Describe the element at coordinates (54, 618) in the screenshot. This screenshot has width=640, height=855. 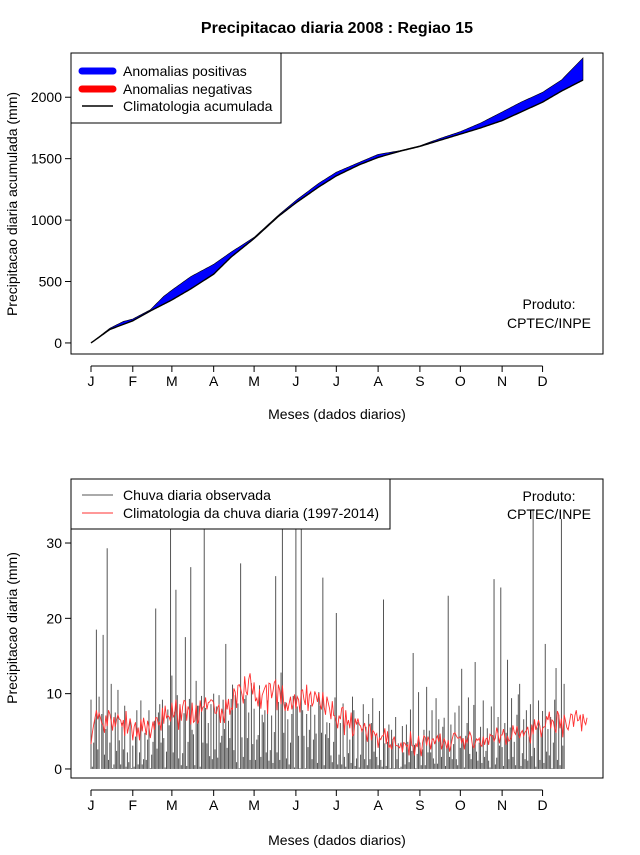
I see `y-tick-label: 20` at that location.